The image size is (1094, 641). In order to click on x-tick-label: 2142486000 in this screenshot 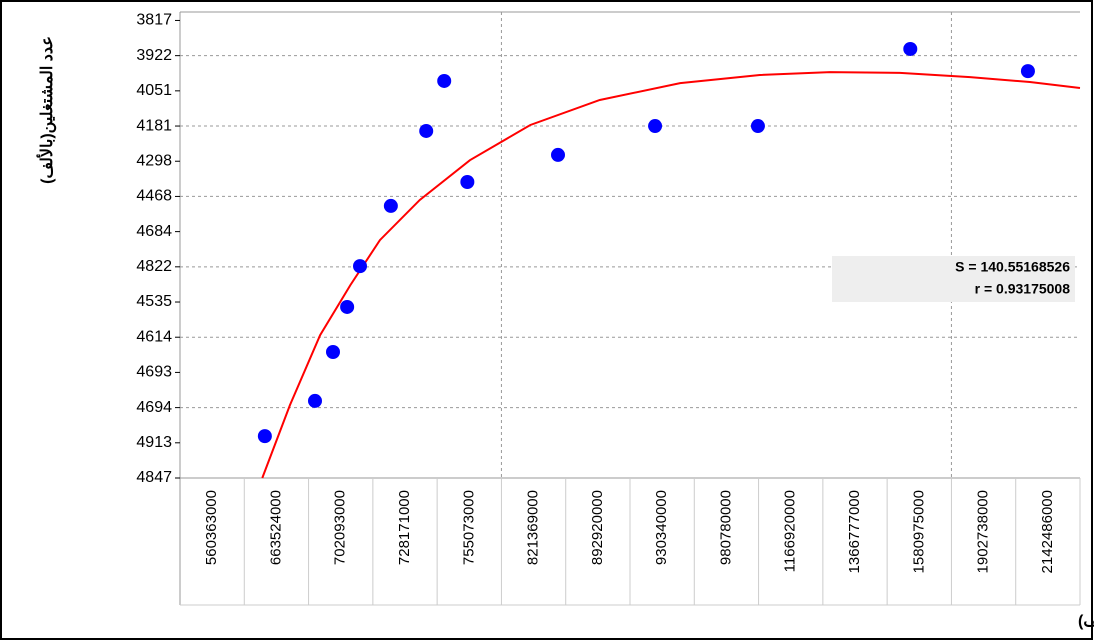, I will do `click(1047, 531)`.